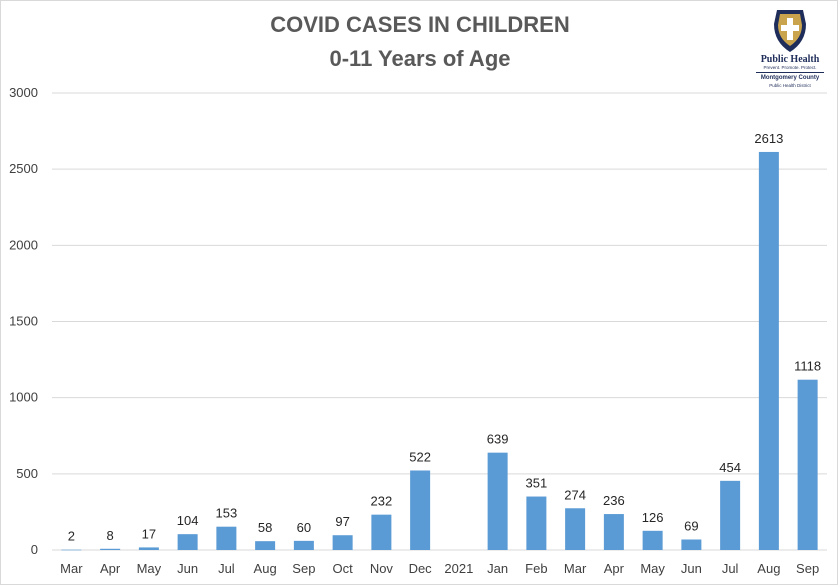 The width and height of the screenshot is (840, 587). I want to click on data-label: 232, so click(382, 501).